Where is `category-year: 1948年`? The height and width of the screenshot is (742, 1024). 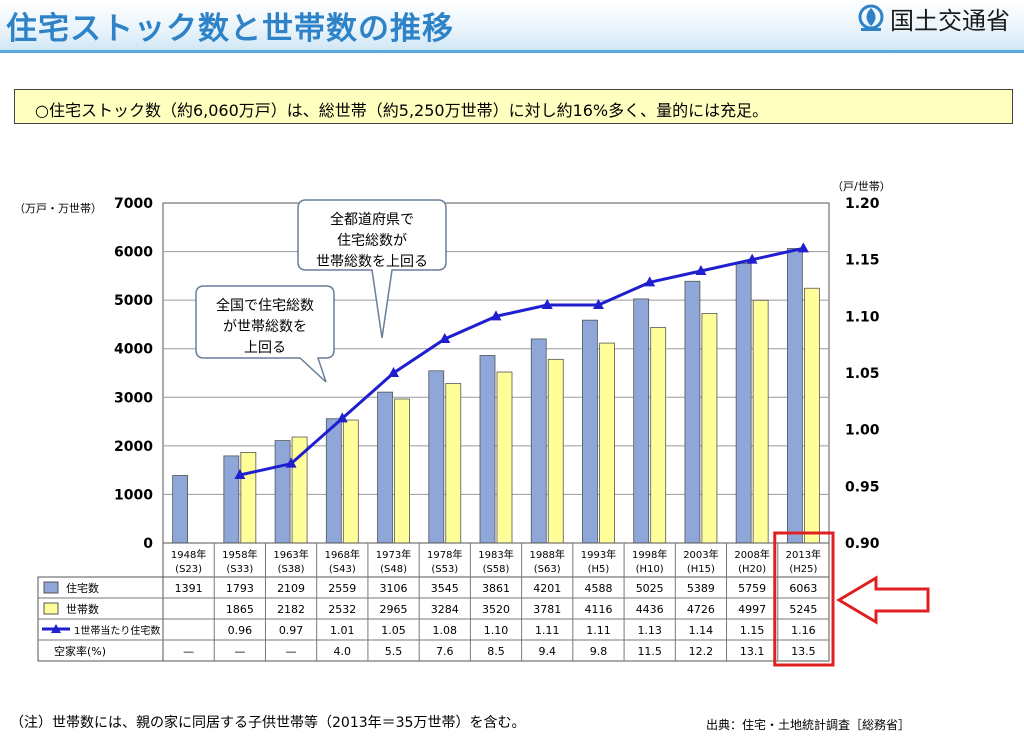
category-year: 1948年 is located at coordinates (188, 554).